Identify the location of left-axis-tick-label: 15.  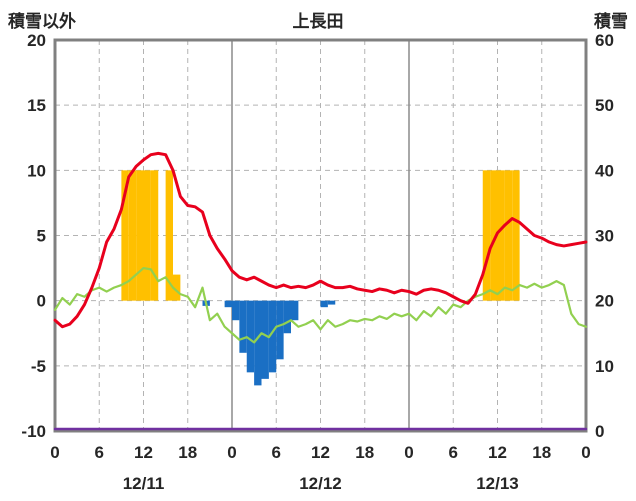
(36, 105).